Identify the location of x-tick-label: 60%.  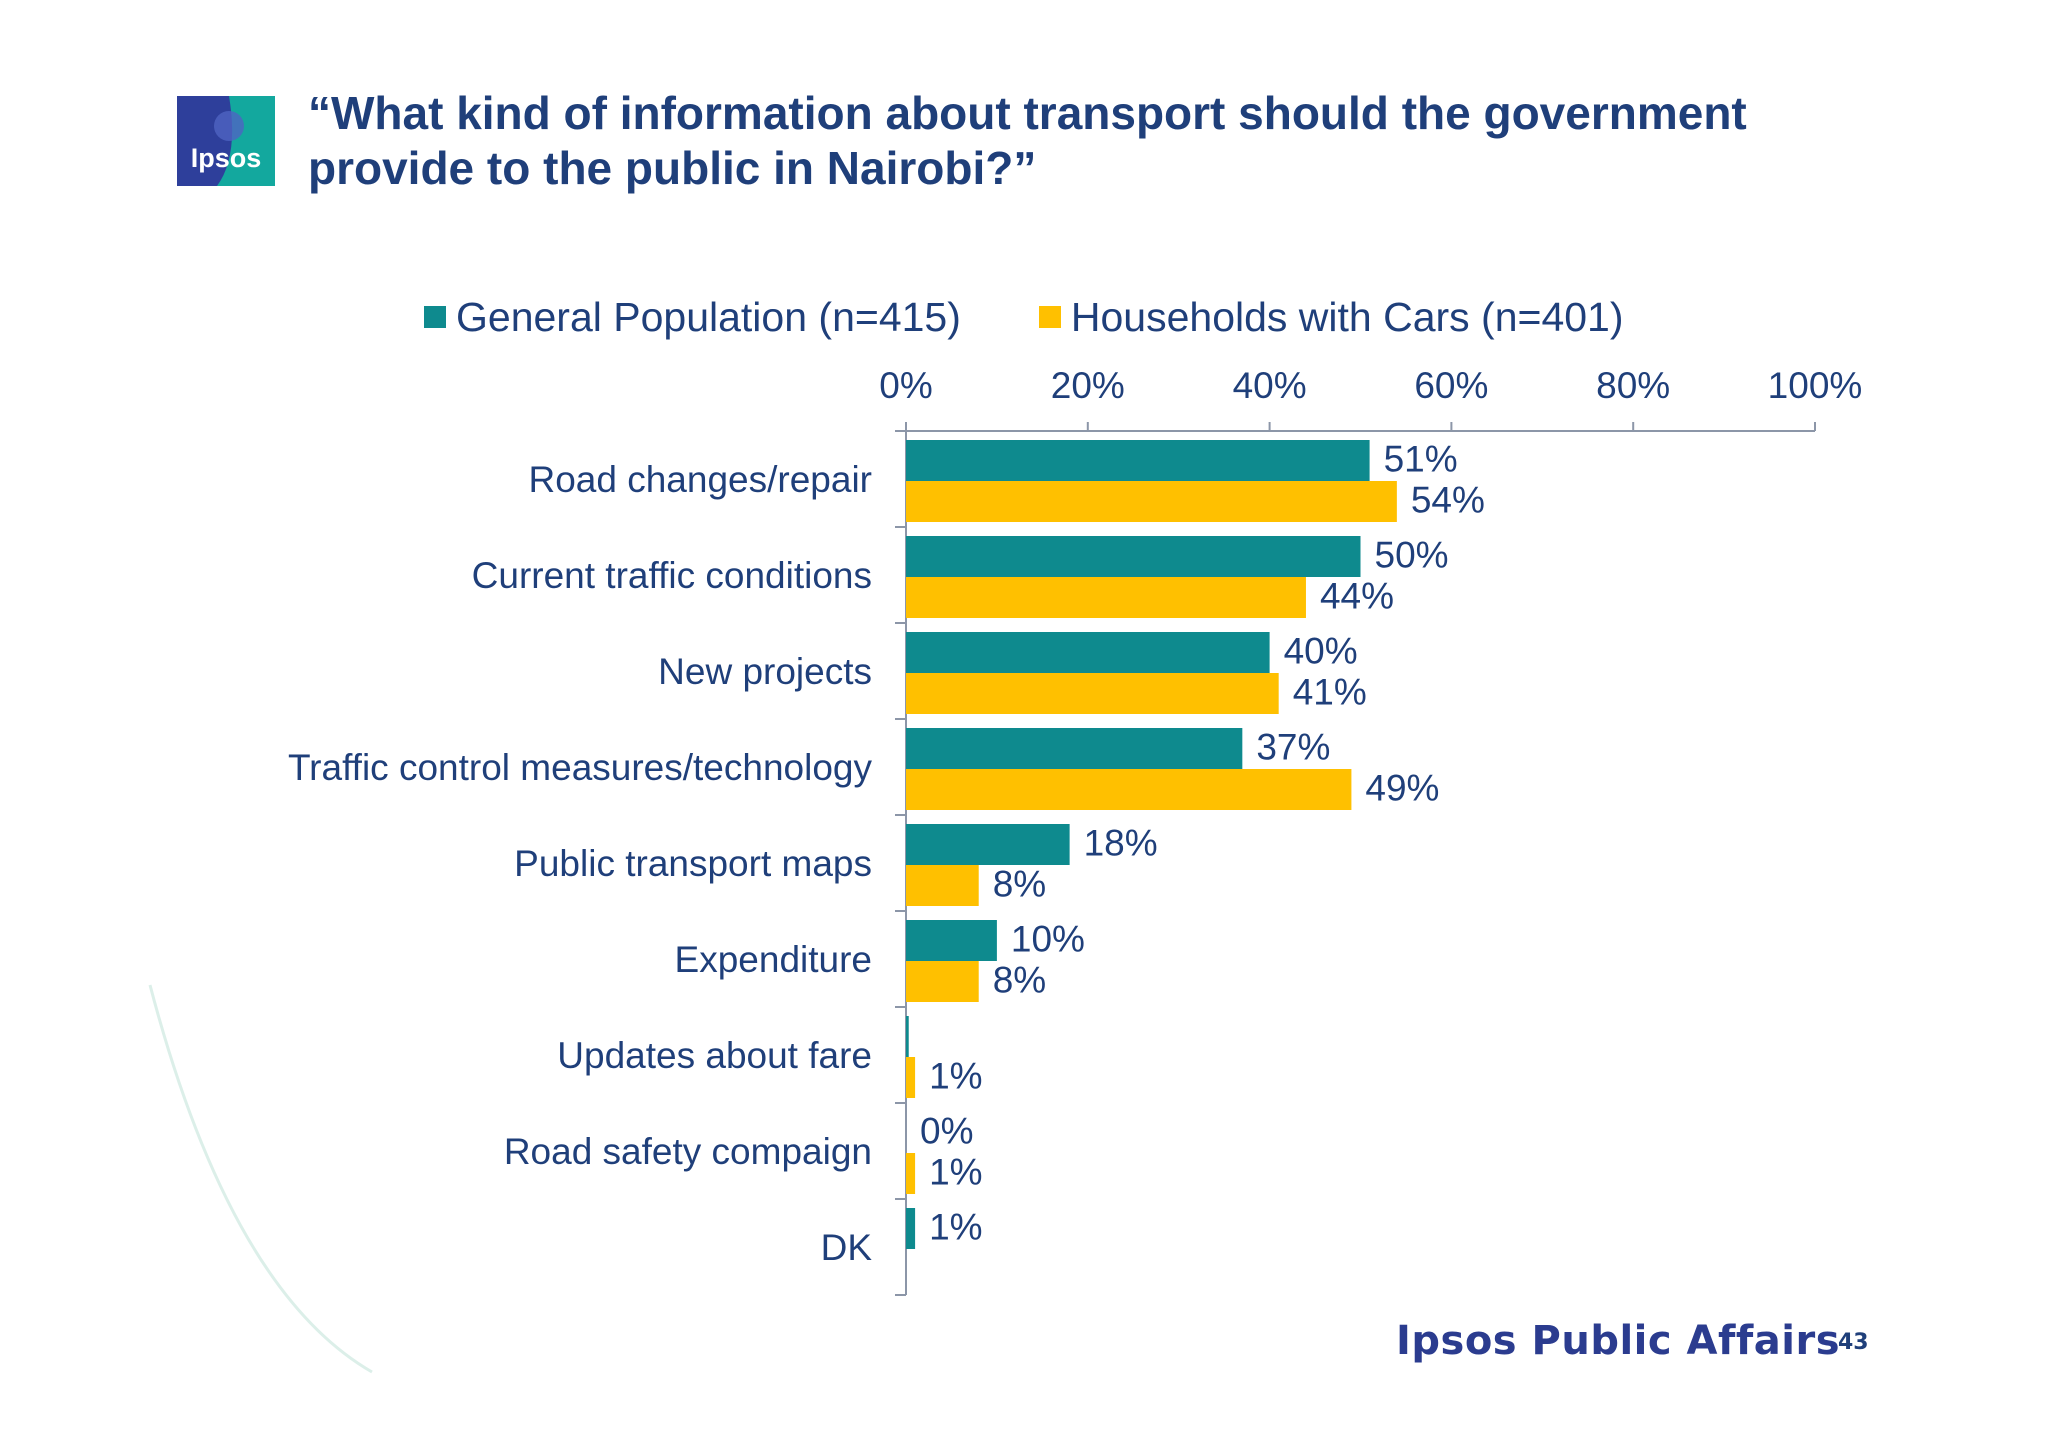
(1451, 385).